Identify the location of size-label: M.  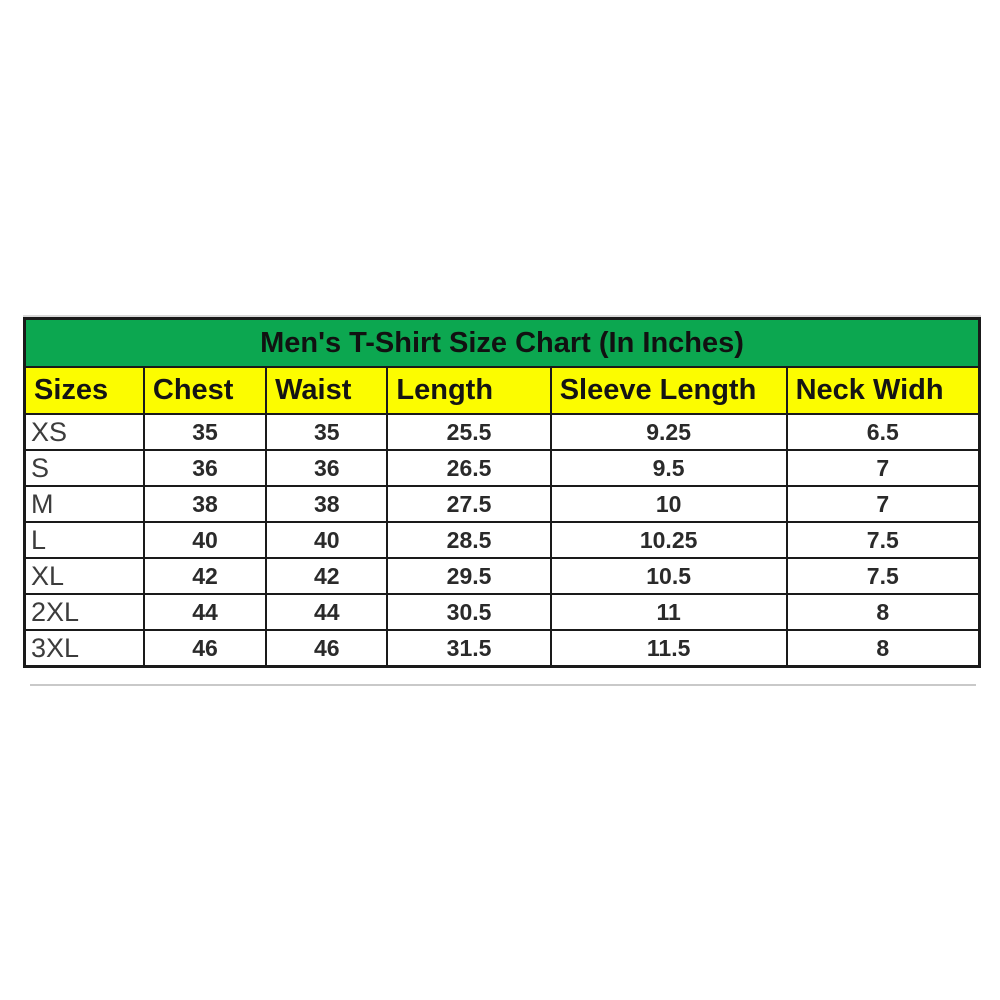
(84, 504).